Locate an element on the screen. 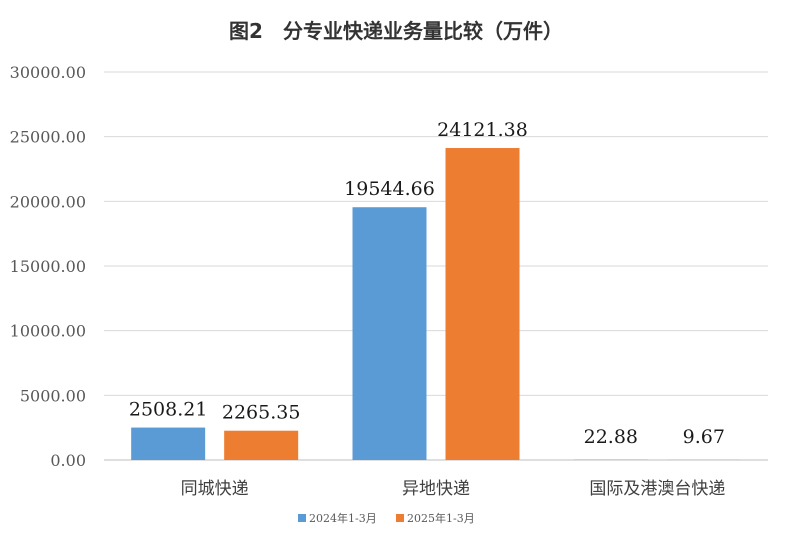 The height and width of the screenshot is (550, 793). data-label: 22.88 is located at coordinates (611, 437).